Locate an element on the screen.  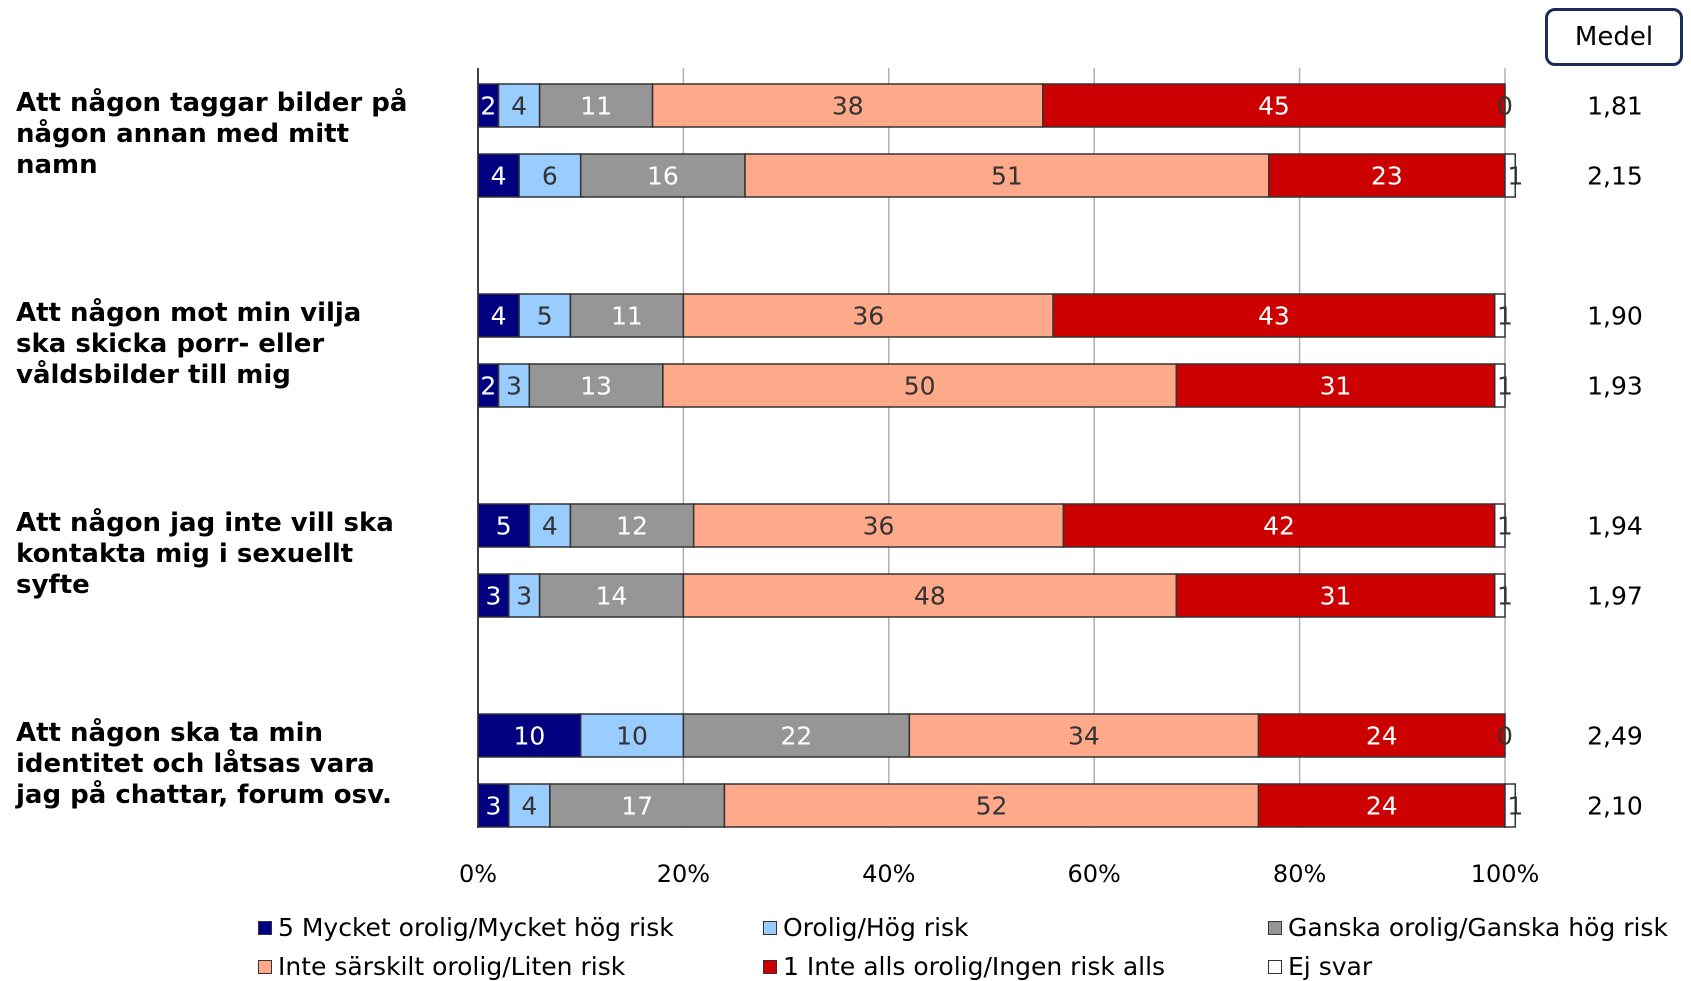
legend-label: Ej svar is located at coordinates (1330, 966).